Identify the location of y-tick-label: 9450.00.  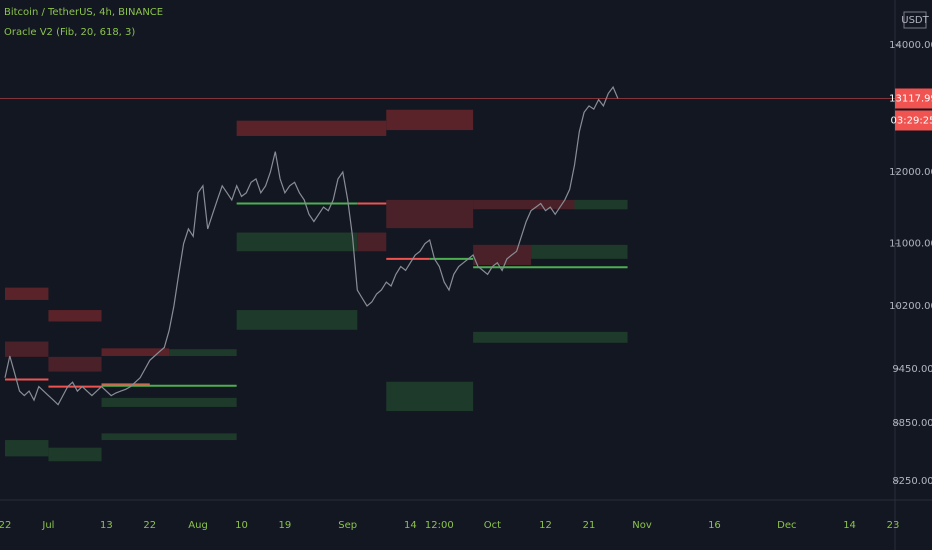
(912, 369).